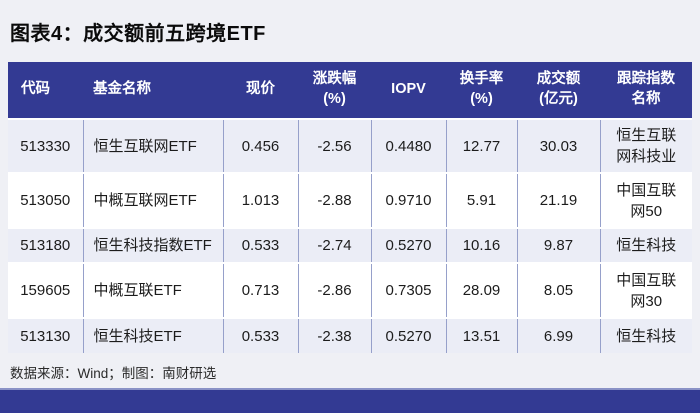 The width and height of the screenshot is (700, 413). Describe the element at coordinates (153, 145) in the screenshot. I see `cell-name: 恒生互联网ETF` at that location.